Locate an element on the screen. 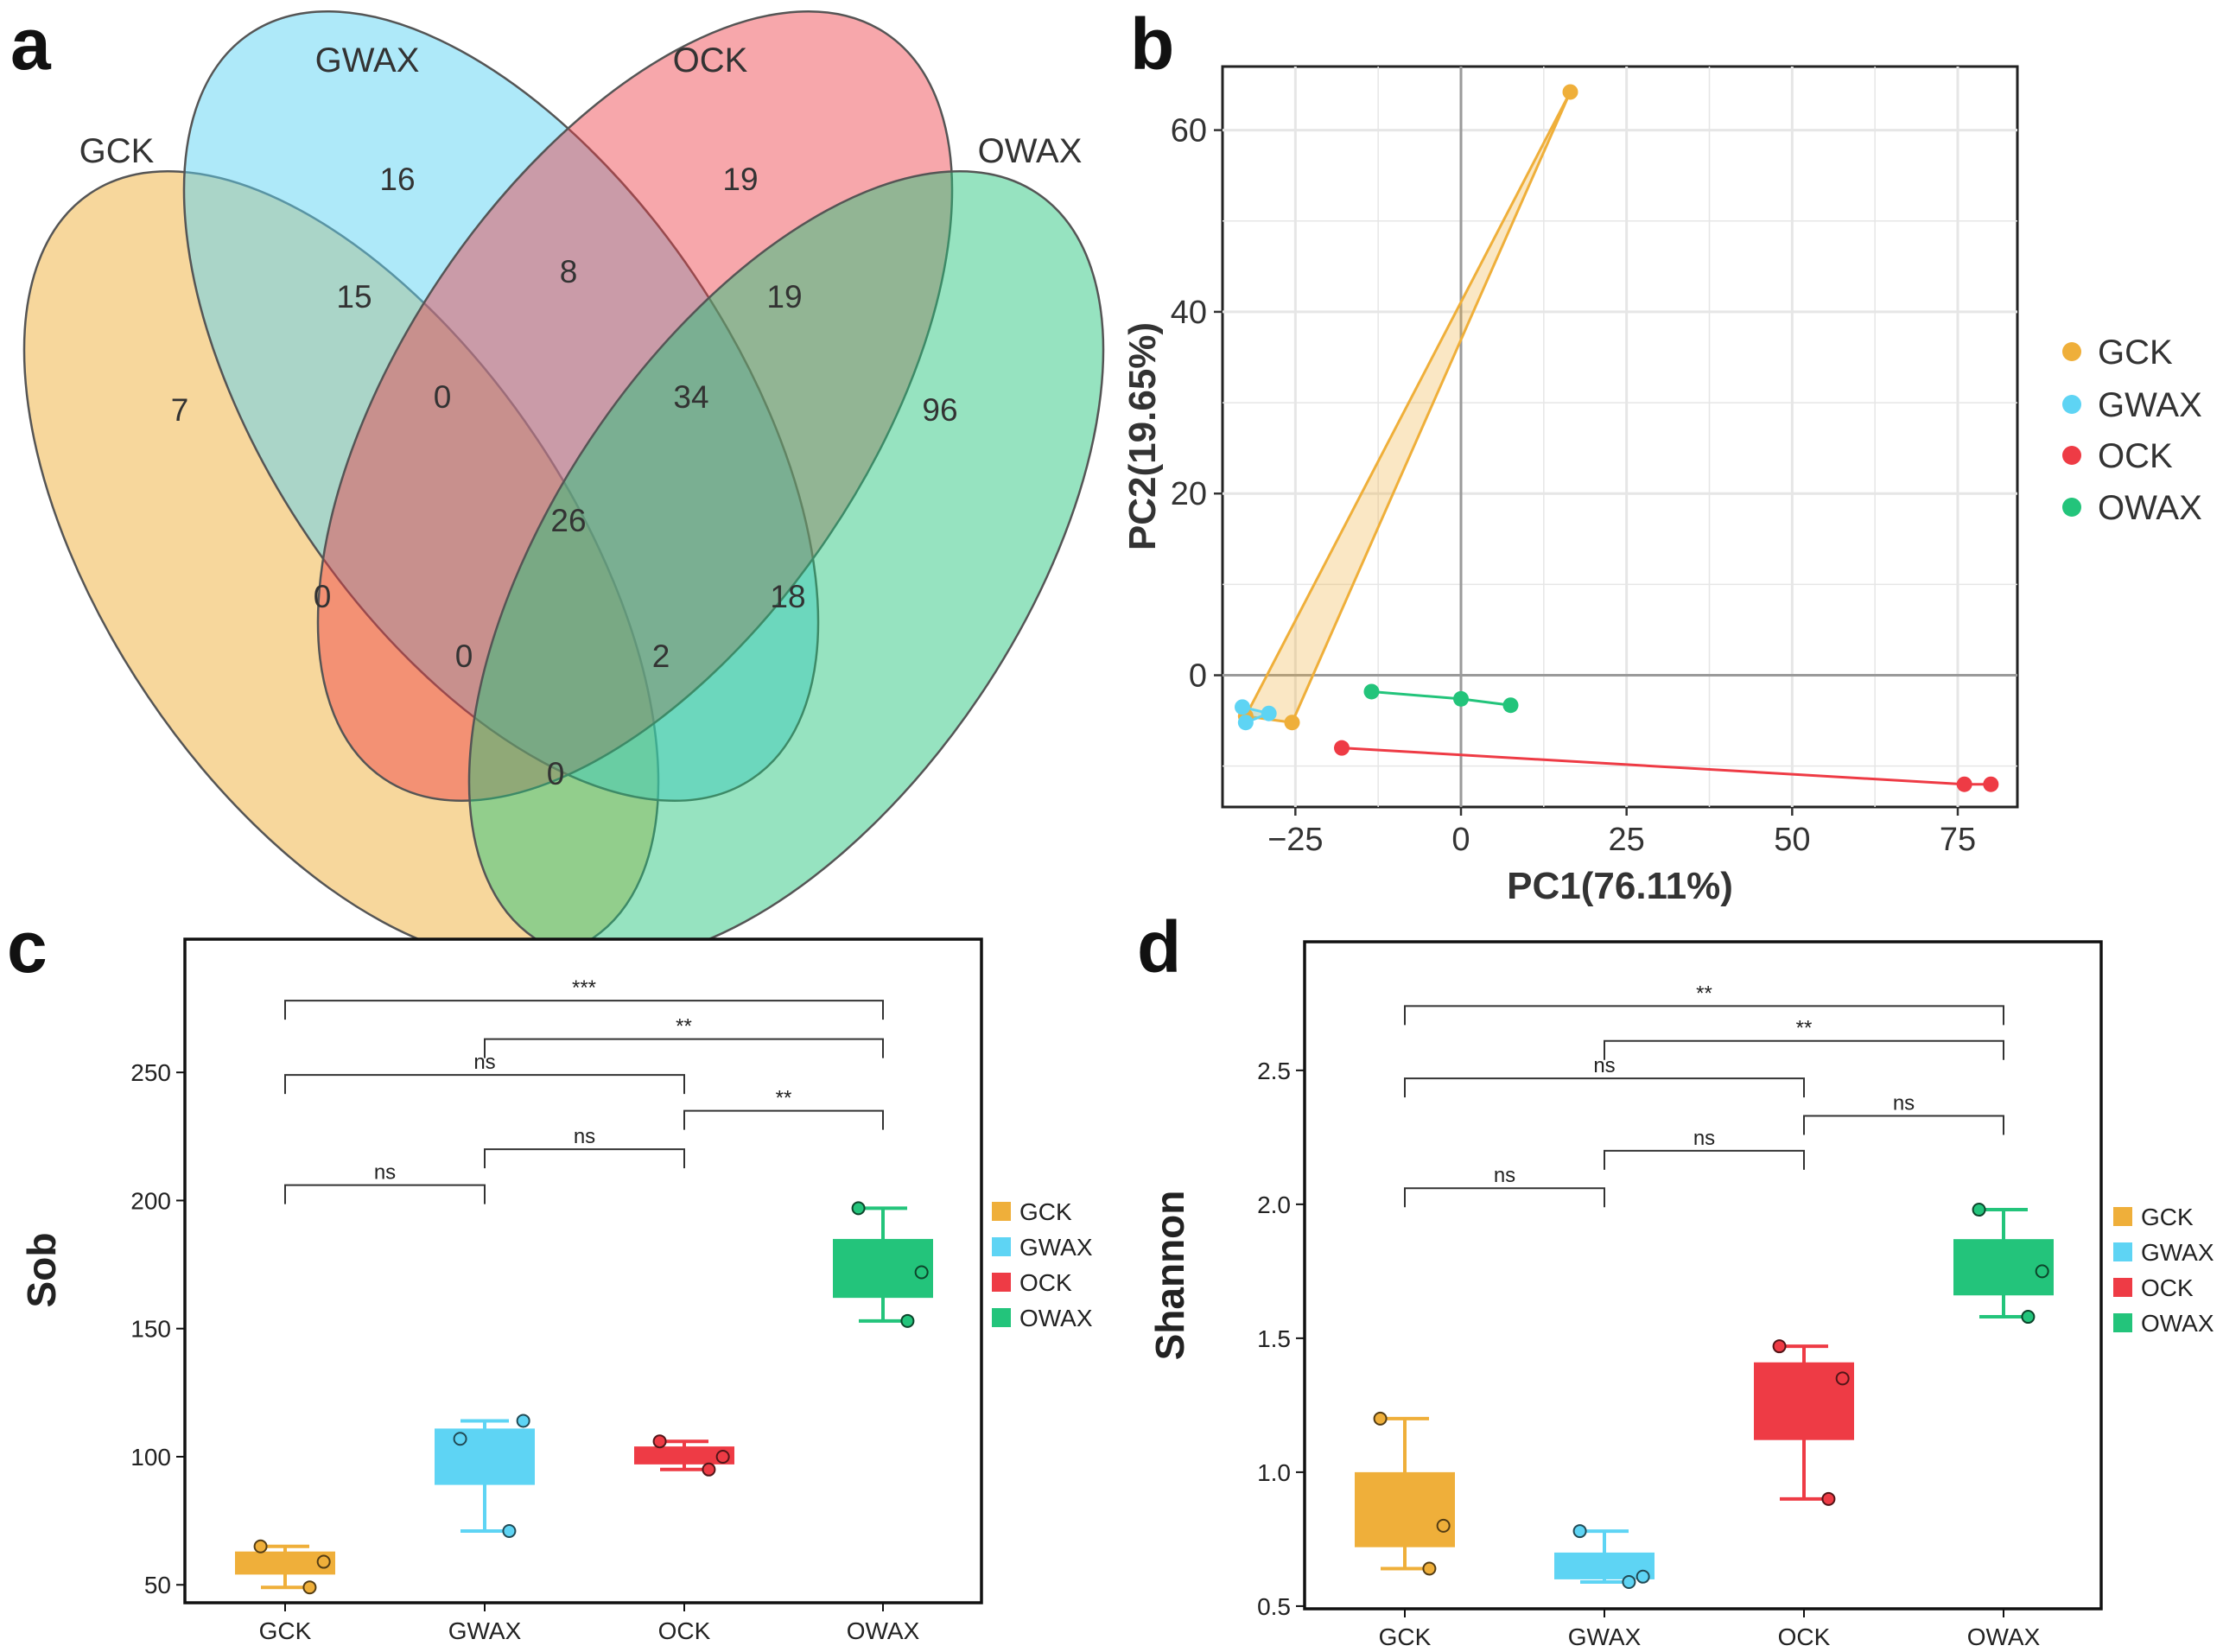 Image resolution: width=2223 pixels, height=1652 pixels. sob-legend-swatch-gwax is located at coordinates (1001, 1247).